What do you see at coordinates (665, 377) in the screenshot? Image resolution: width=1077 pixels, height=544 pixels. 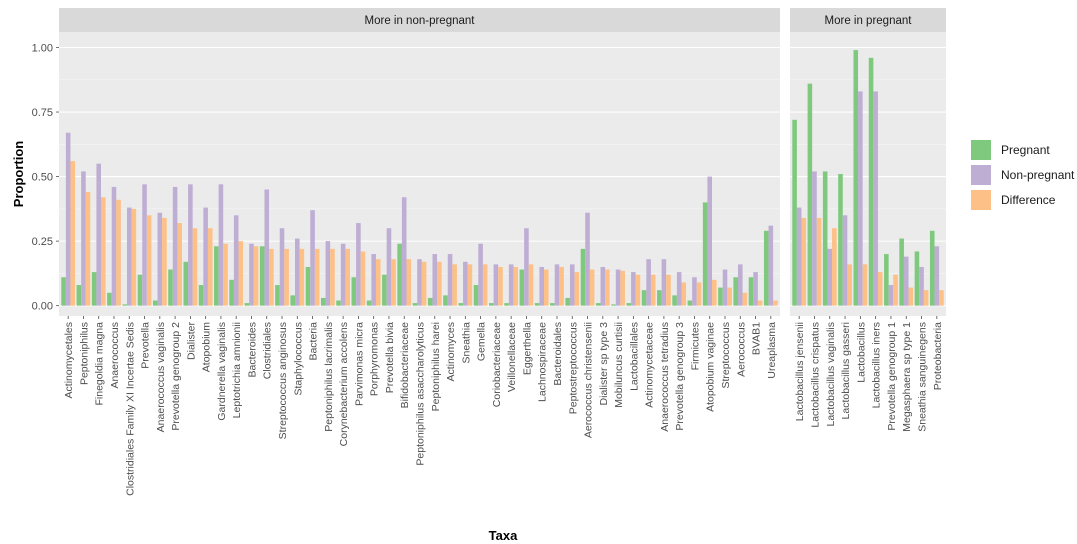 I see `x-tick-label: Anaerococcus tetradius` at bounding box center [665, 377].